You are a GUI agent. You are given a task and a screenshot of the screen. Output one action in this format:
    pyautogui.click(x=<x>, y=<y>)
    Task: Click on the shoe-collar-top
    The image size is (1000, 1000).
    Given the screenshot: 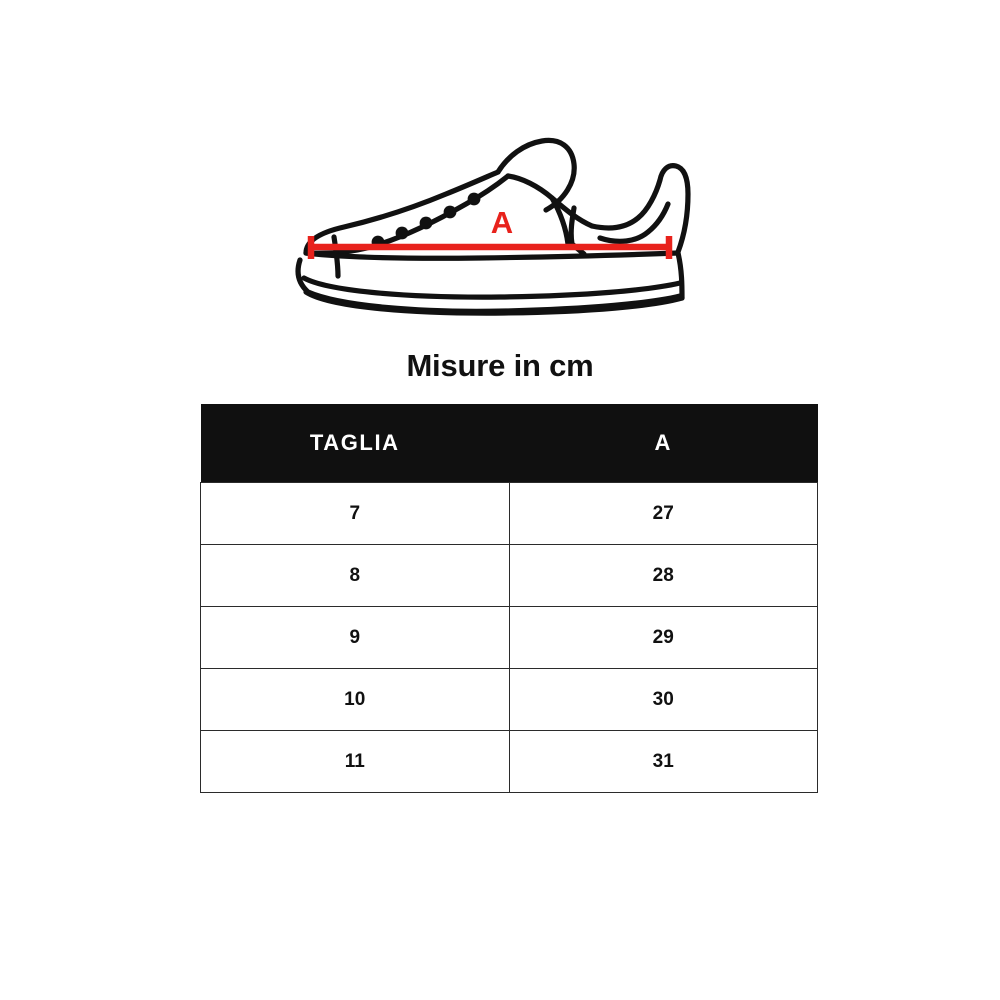 What is the action you would take?
    pyautogui.click(x=550, y=201)
    